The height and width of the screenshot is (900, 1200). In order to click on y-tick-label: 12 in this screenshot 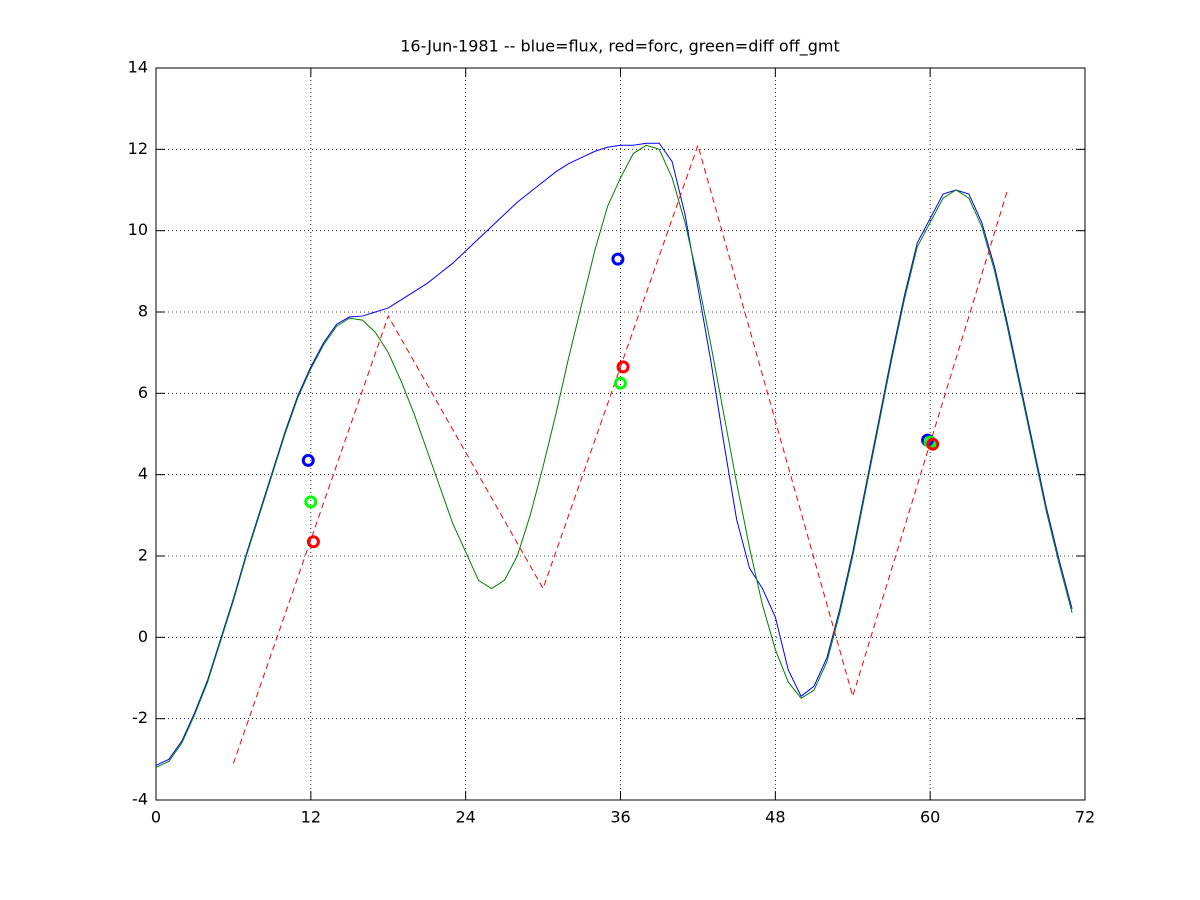, I will do `click(138, 148)`.